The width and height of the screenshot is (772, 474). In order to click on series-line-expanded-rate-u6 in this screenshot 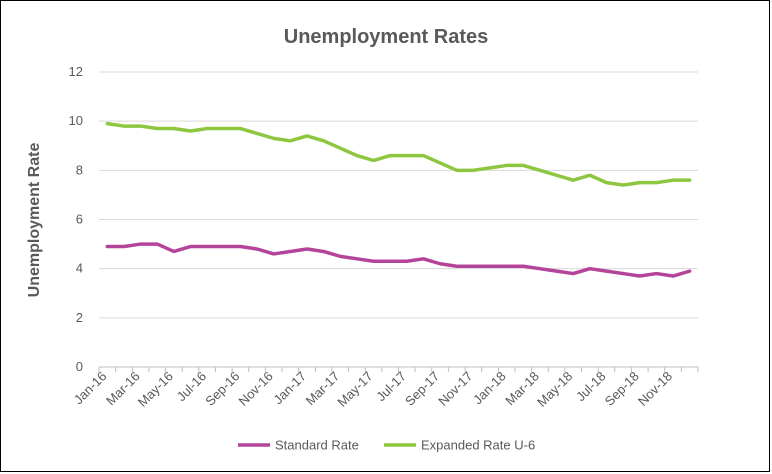, I will do `click(398, 154)`.